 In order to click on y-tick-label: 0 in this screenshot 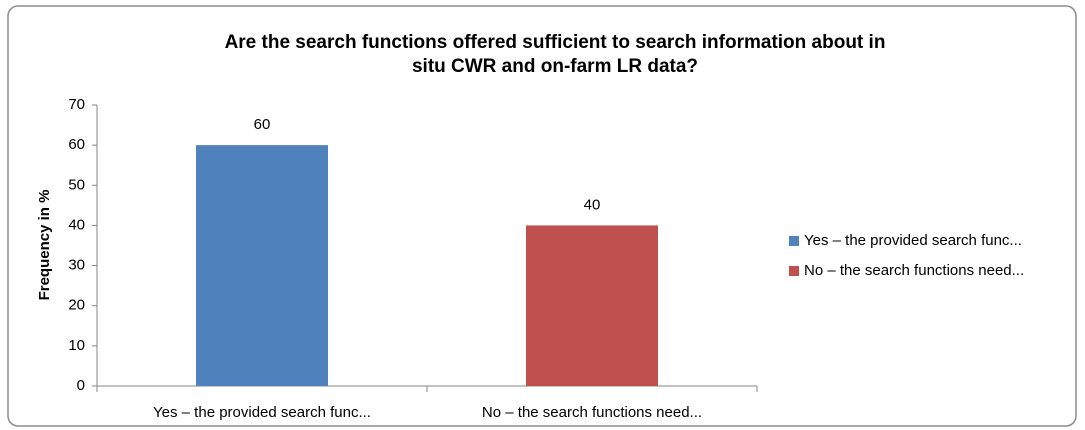, I will do `click(81, 385)`.